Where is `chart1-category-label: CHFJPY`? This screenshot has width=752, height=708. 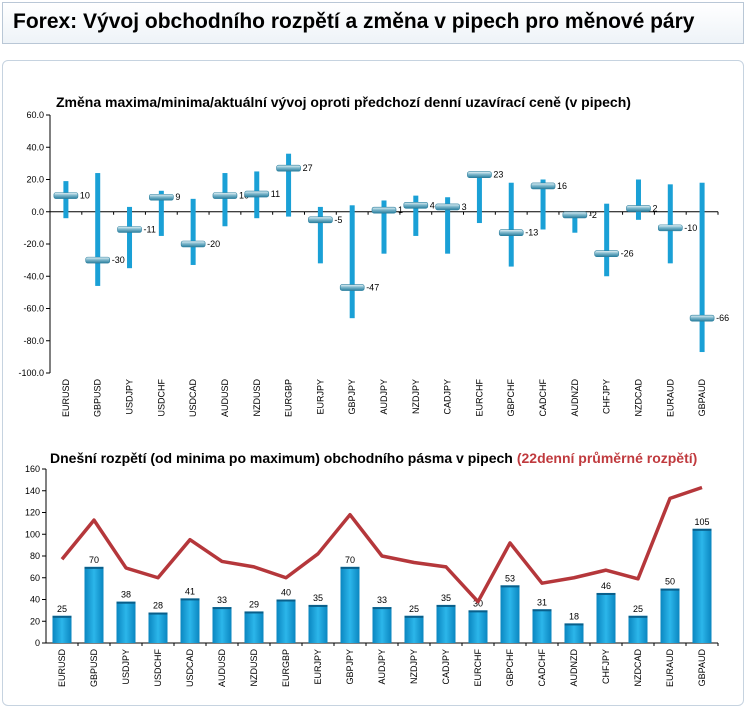
chart1-category-label: CHFJPY is located at coordinates (607, 396).